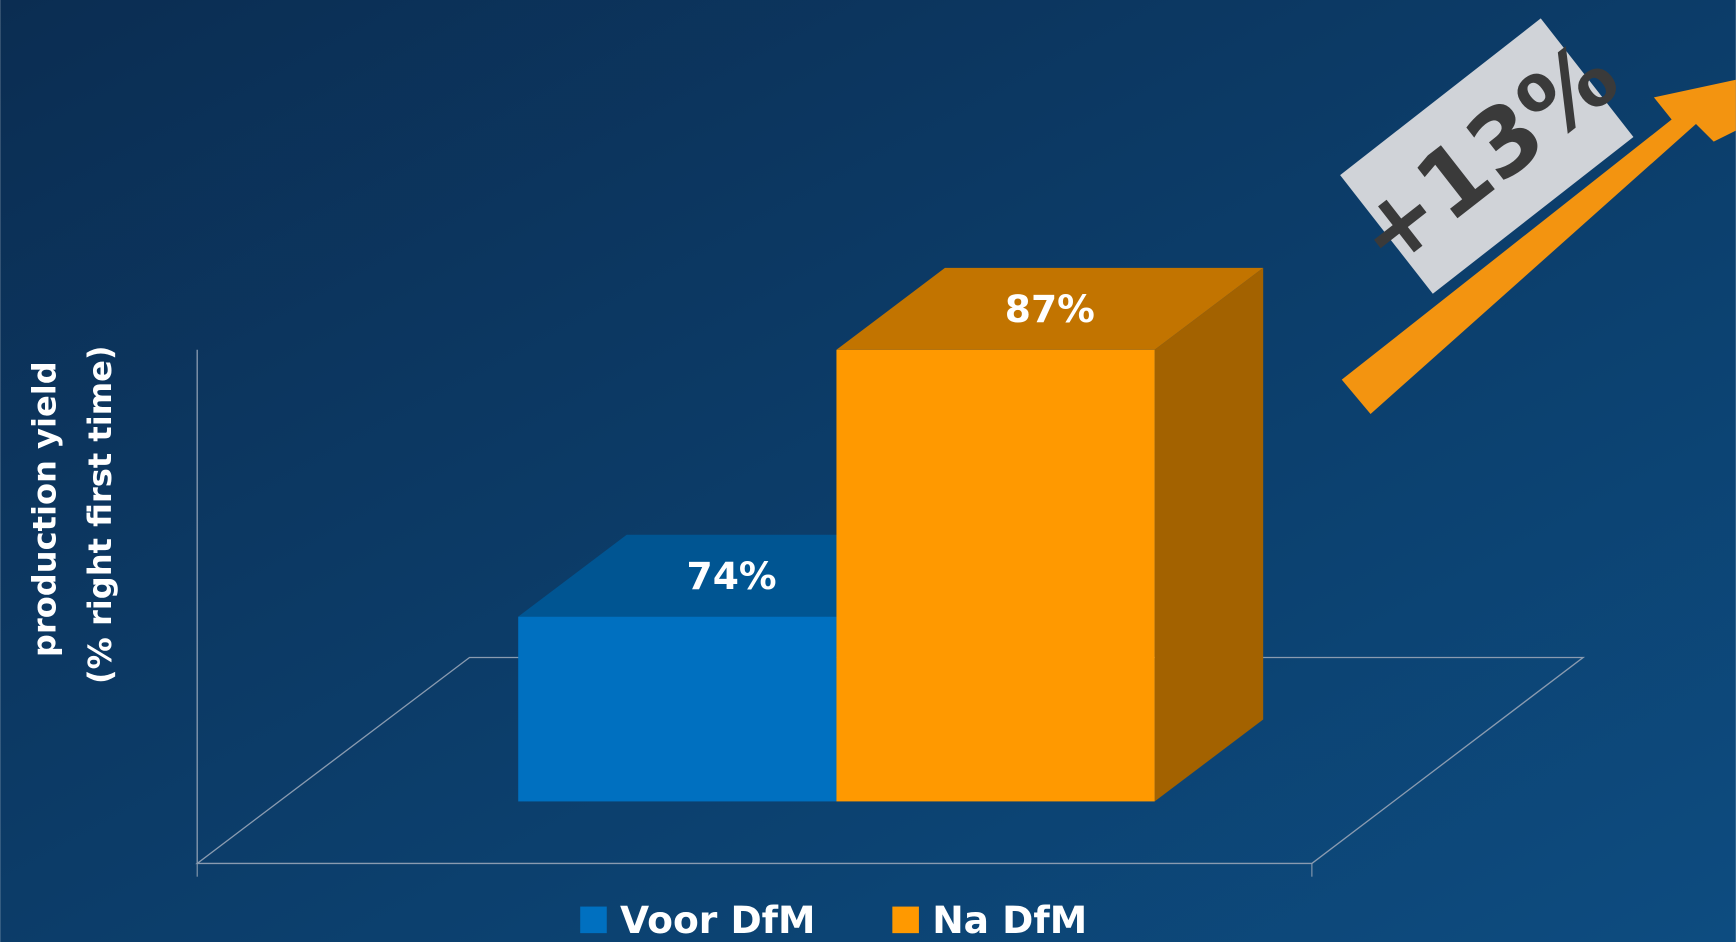  I want to click on bar-side, so click(1209, 534).